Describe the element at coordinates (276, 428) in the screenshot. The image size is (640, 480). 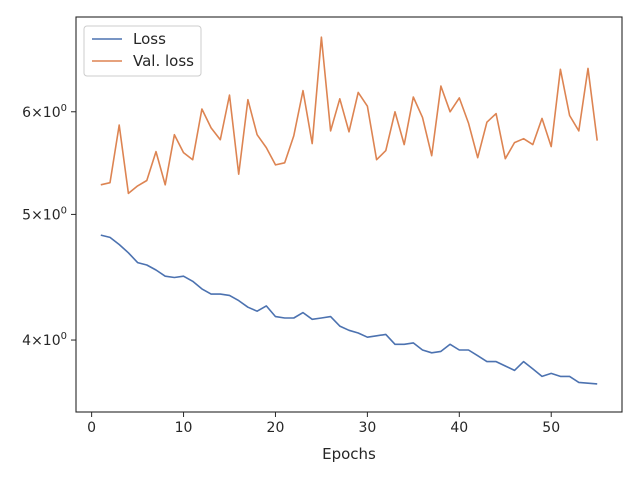
I see `x-tick-label: 20` at that location.